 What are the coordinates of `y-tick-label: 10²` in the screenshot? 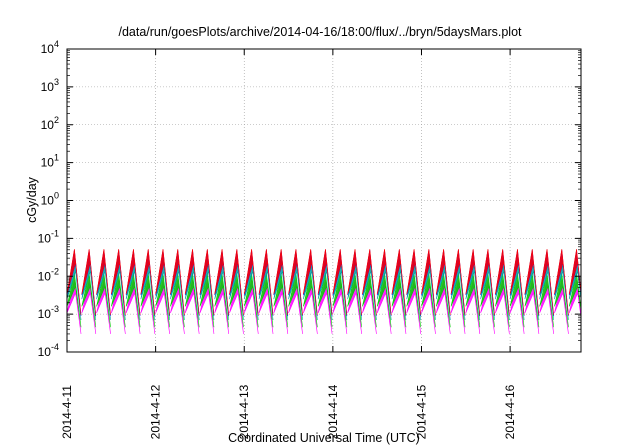 It's located at (50, 123).